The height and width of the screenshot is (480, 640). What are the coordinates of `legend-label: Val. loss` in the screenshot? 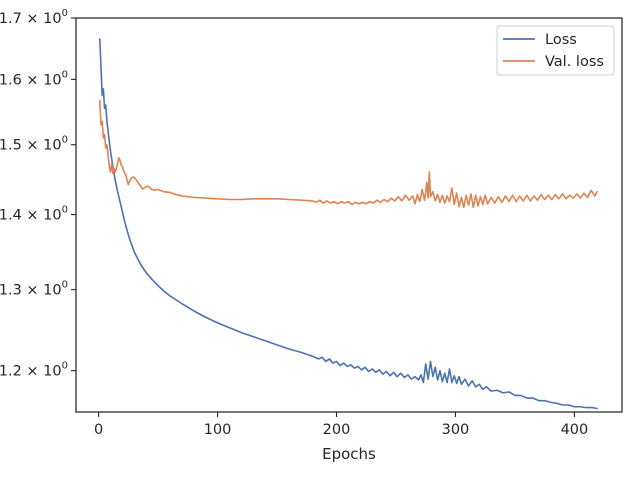 It's located at (574, 62).